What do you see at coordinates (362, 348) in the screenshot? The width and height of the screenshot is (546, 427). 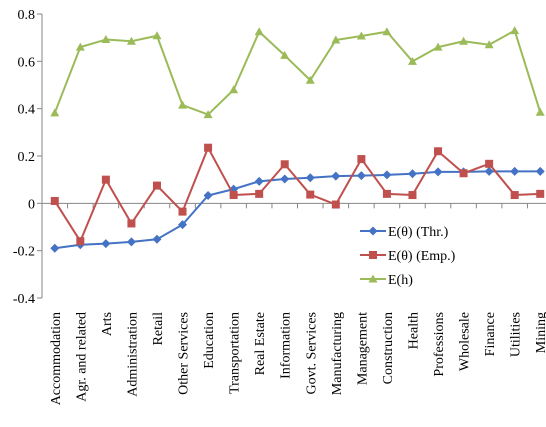 I see `x-tick-label: Management` at bounding box center [362, 348].